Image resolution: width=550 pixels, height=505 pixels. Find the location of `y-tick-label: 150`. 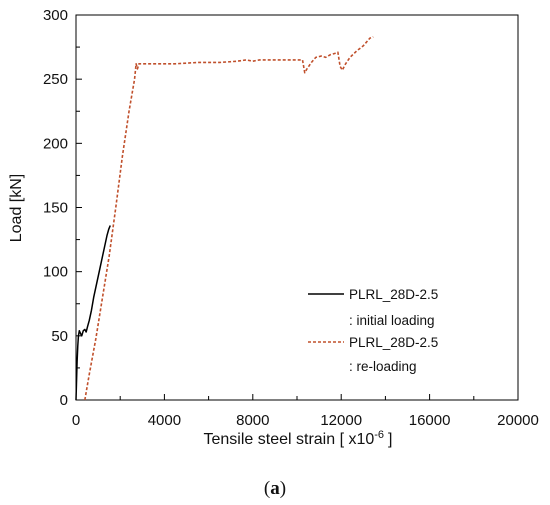

y-tick-label: 150 is located at coordinates (55, 208).